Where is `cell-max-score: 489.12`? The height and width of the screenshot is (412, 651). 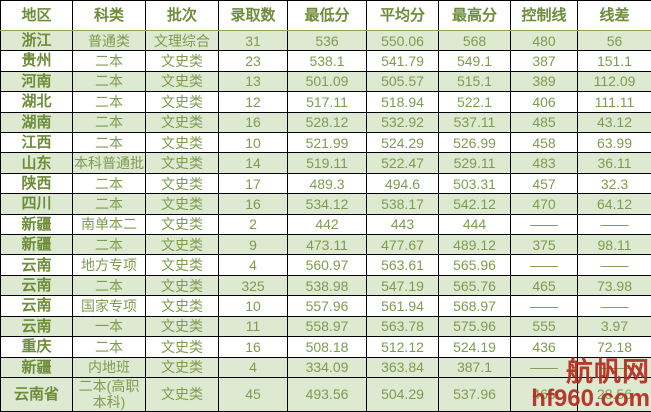
cell-max-score: 489.12 is located at coordinates (474, 245).